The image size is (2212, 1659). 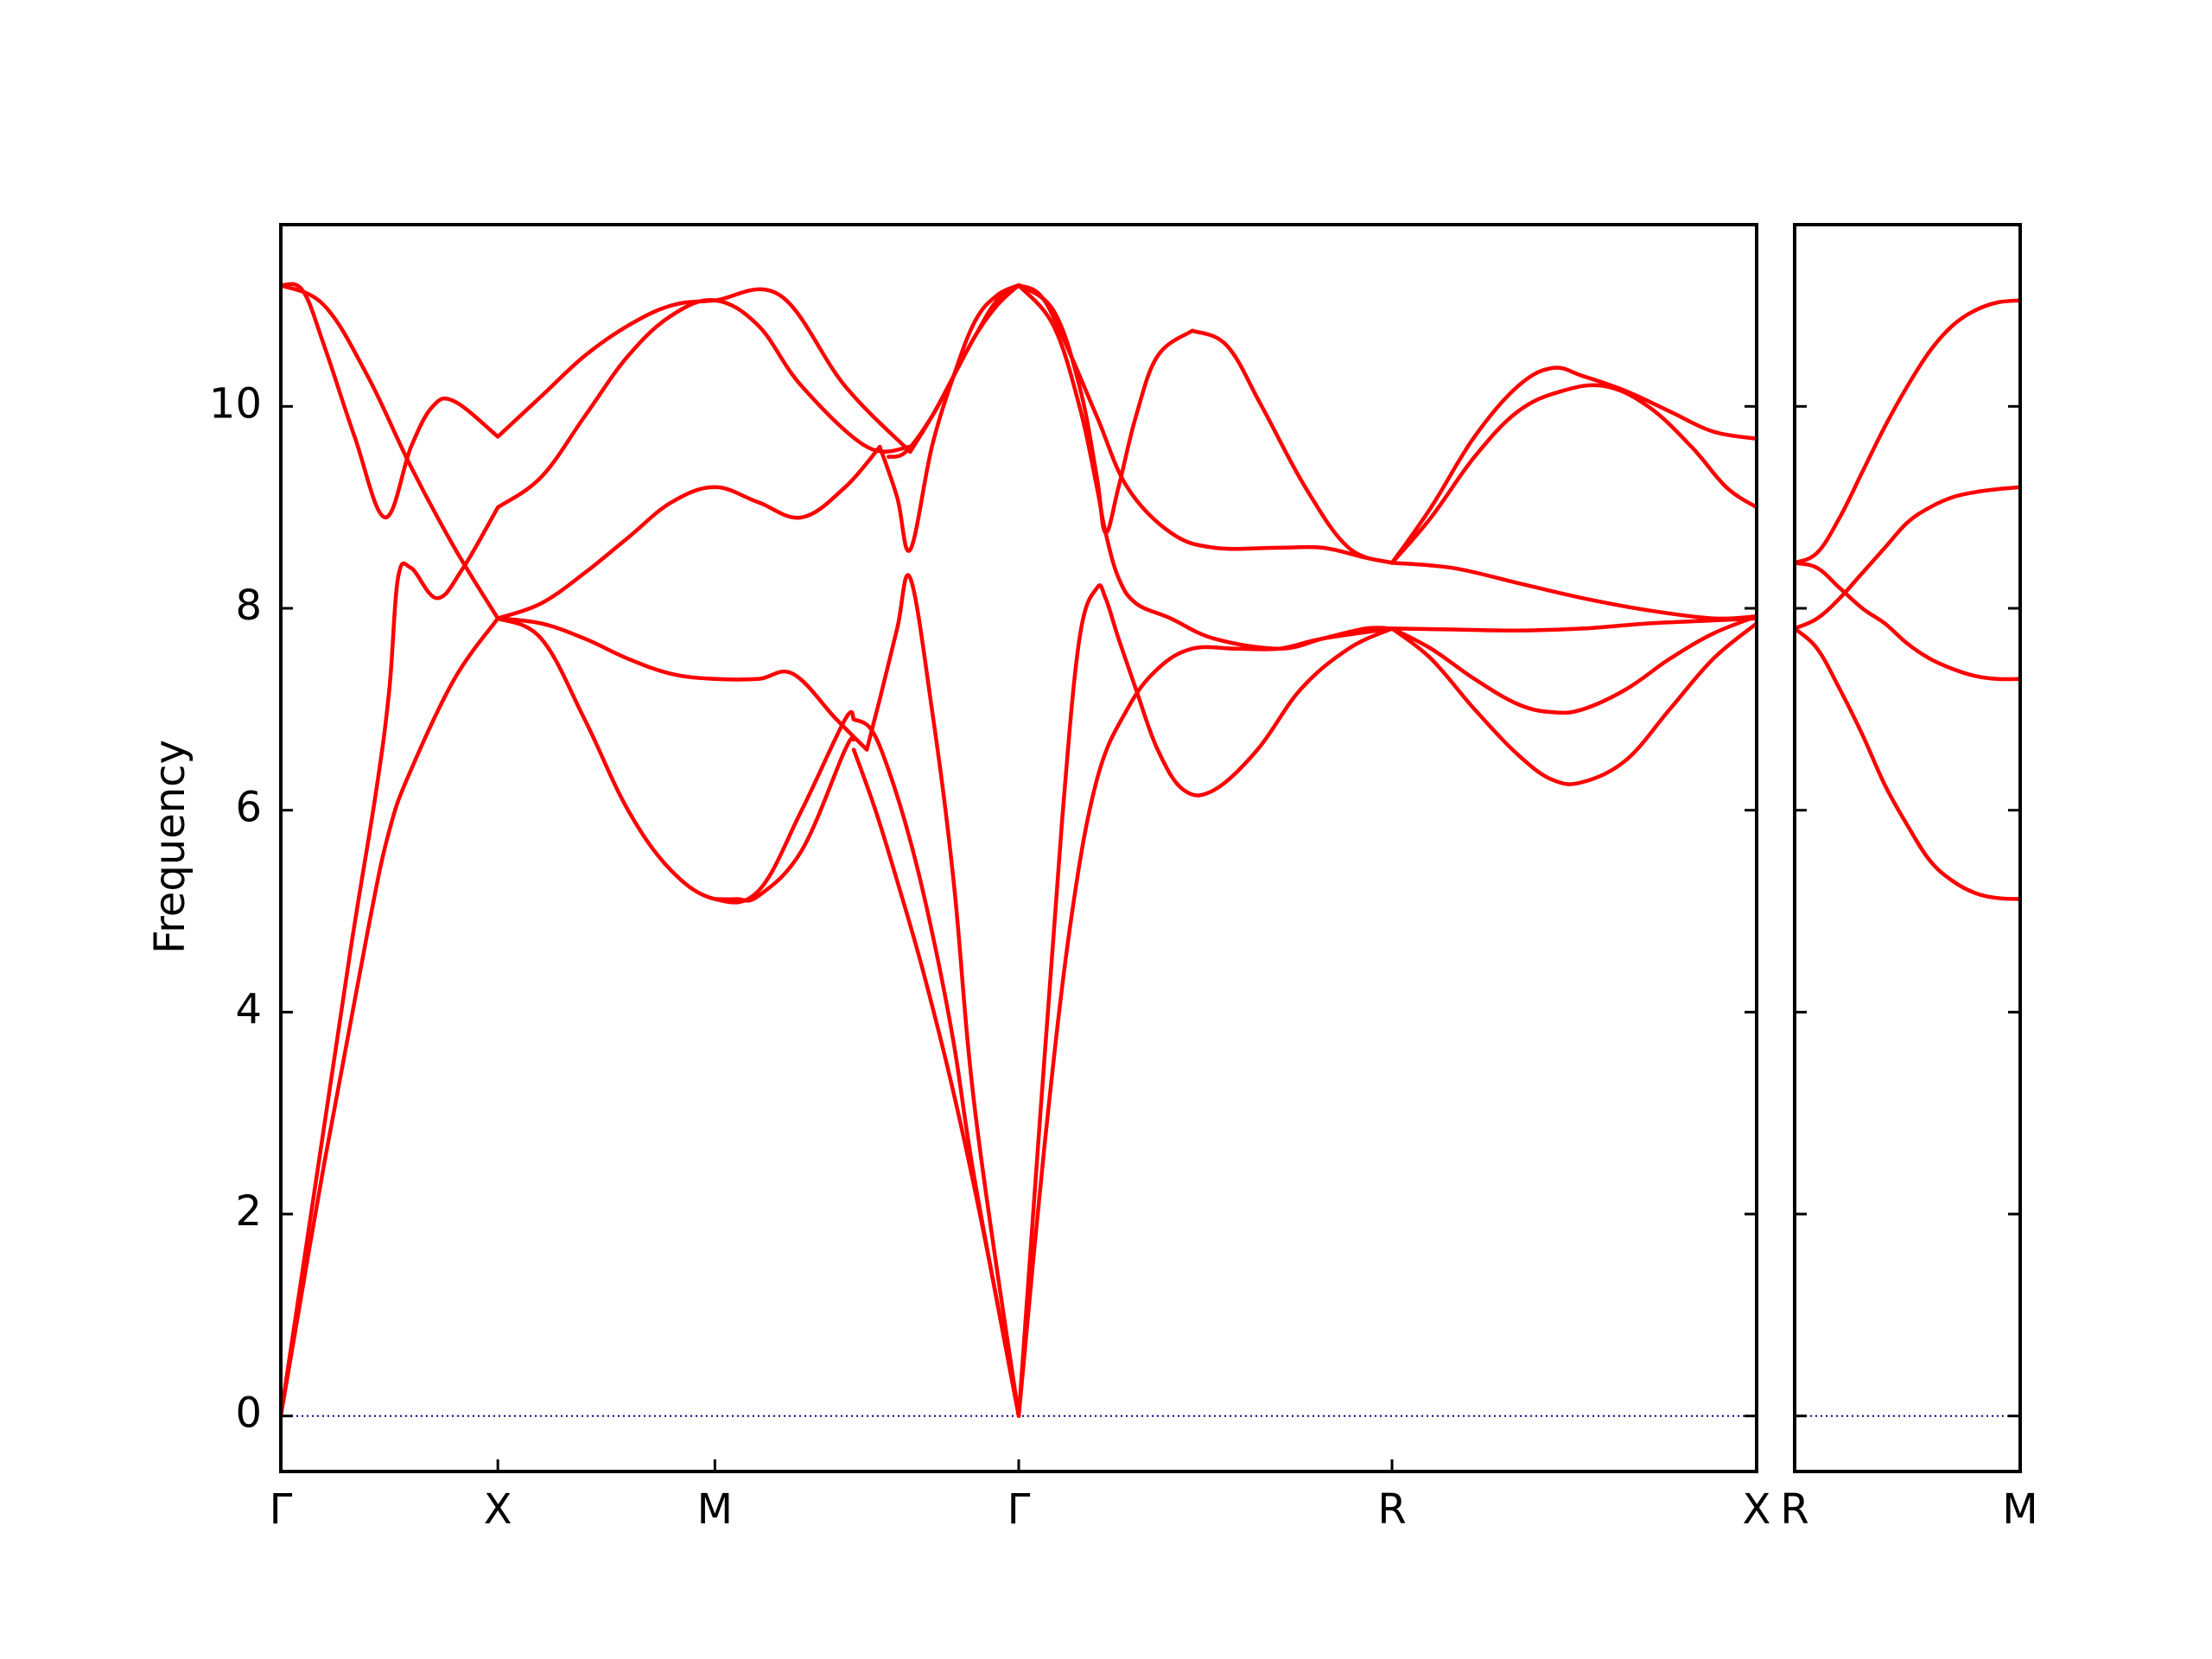 I want to click on y-axis-label: Frequency, so click(x=170, y=847).